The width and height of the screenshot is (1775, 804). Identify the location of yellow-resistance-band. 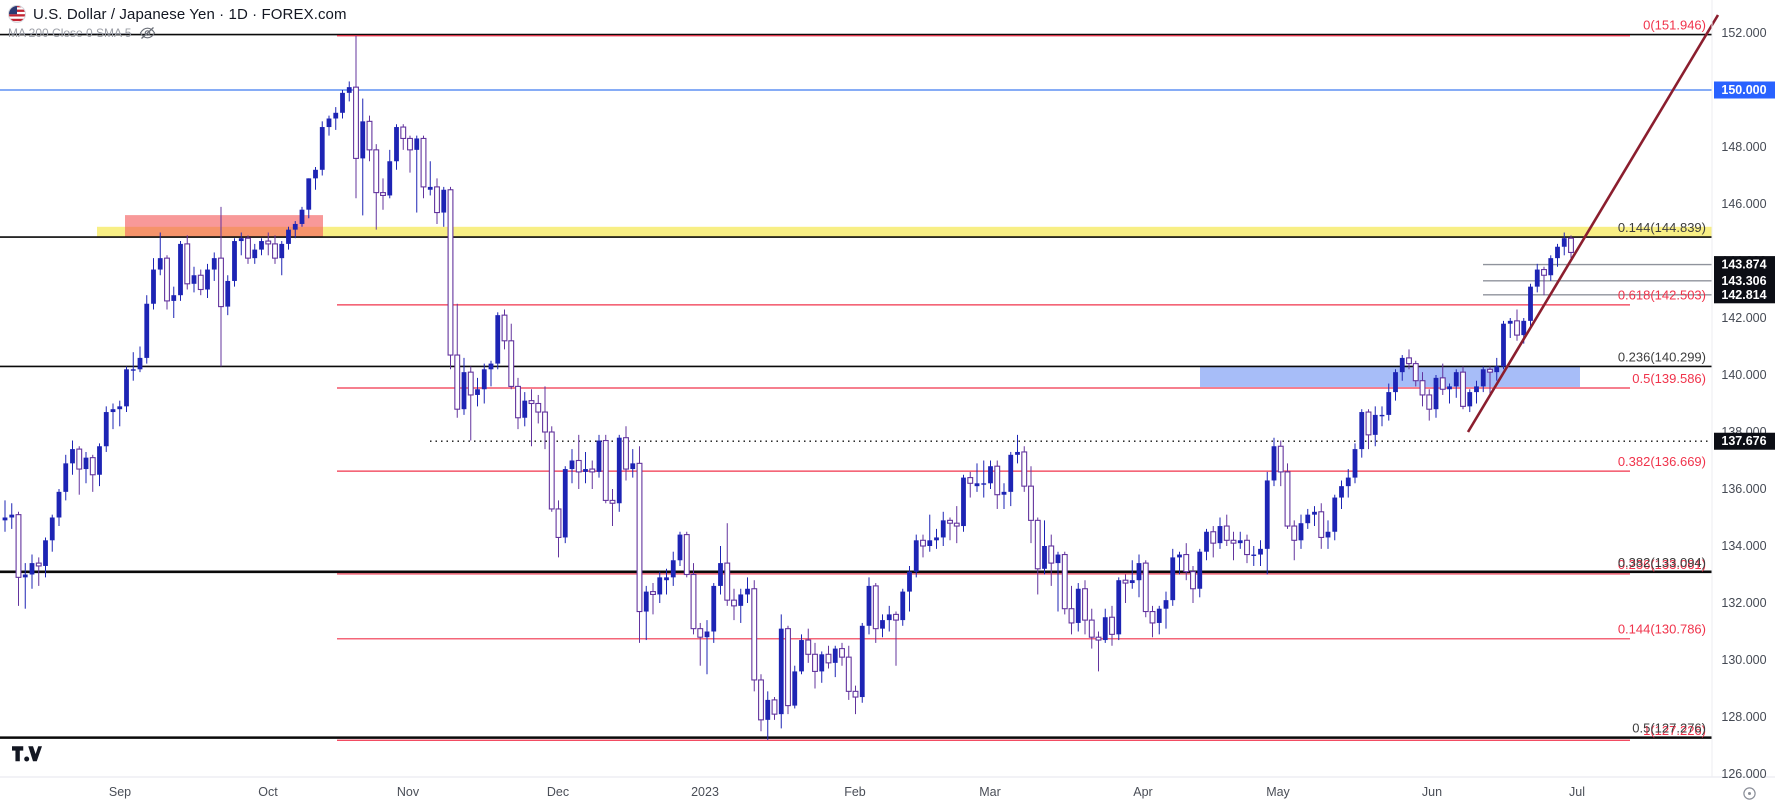
(904, 232).